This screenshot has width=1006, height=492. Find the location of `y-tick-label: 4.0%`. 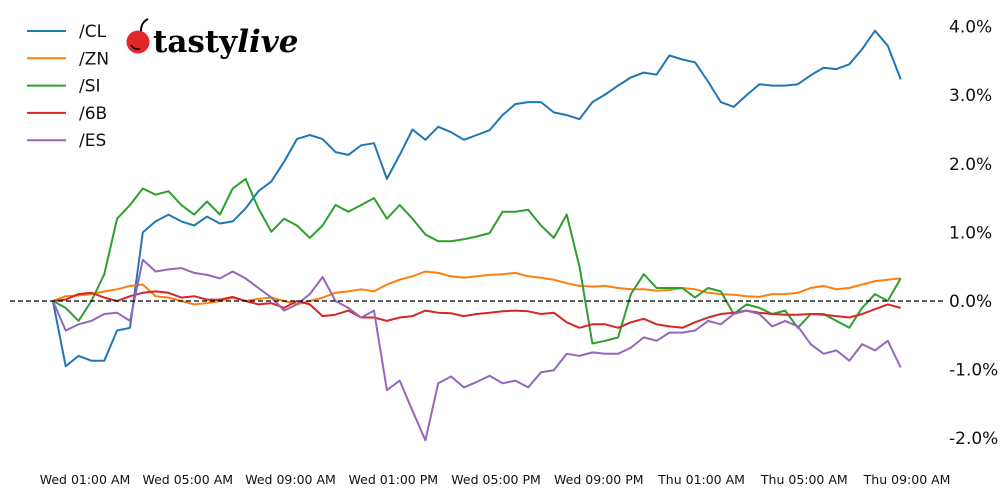

y-tick-label: 4.0% is located at coordinates (970, 28).